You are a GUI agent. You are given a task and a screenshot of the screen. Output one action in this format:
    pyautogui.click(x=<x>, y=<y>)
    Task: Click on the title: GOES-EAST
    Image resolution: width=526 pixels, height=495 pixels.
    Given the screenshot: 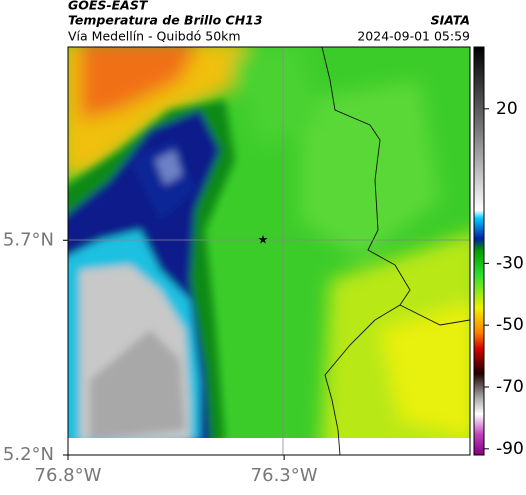 What is the action you would take?
    pyautogui.click(x=108, y=6)
    